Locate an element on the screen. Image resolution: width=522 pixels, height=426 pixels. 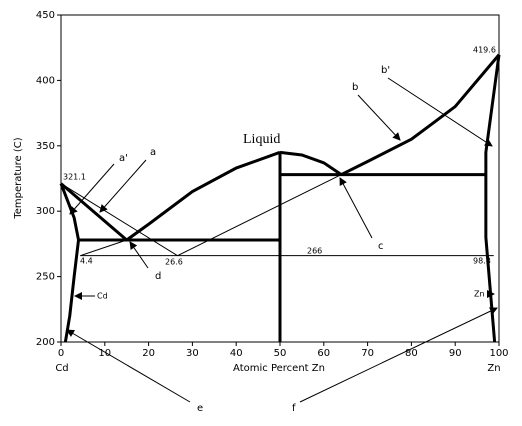
x-axis-label: Atomic Percent Zn is located at coordinates (279, 368).